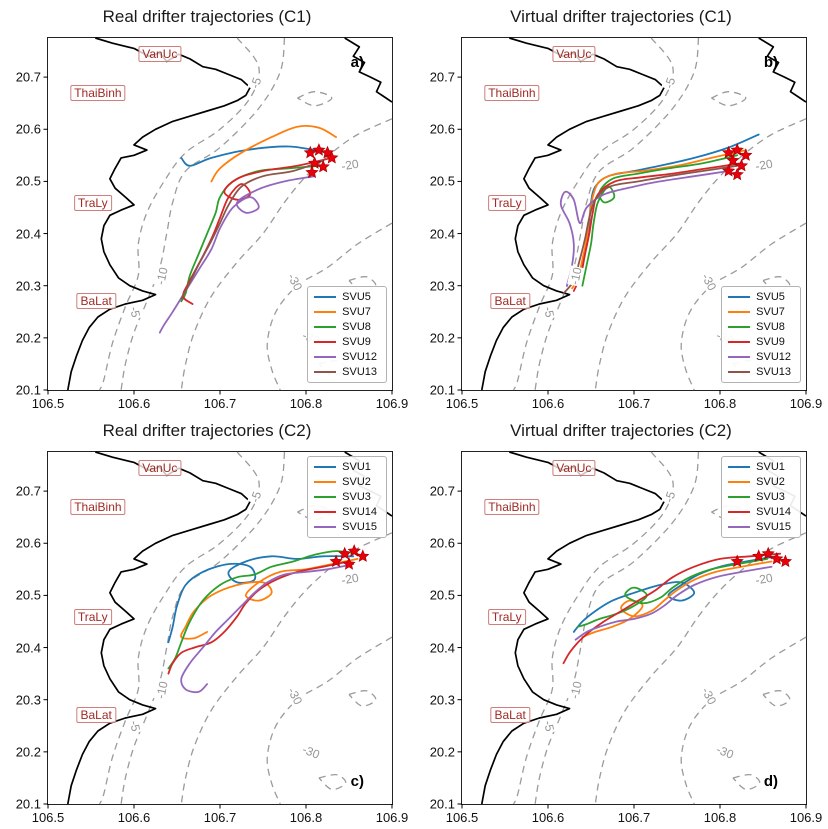  Describe the element at coordinates (345, 497) in the screenshot. I see `legend-item-SVU3: SVU3` at that location.